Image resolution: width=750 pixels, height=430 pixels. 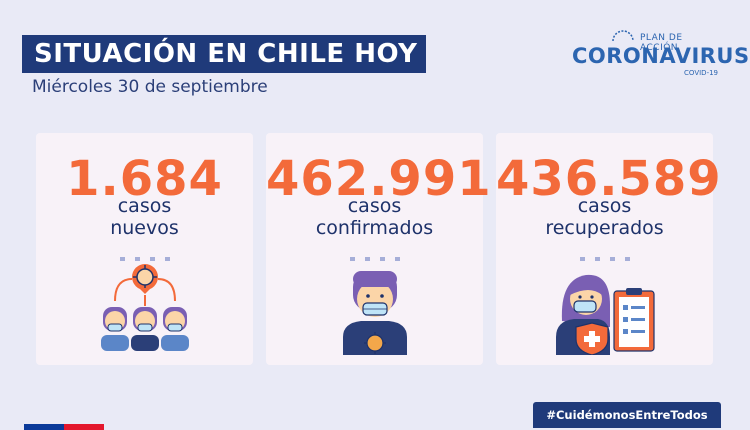 What do you see at coordinates (144, 179) in the screenshot?
I see `new-cases-value: 1.684` at bounding box center [144, 179].